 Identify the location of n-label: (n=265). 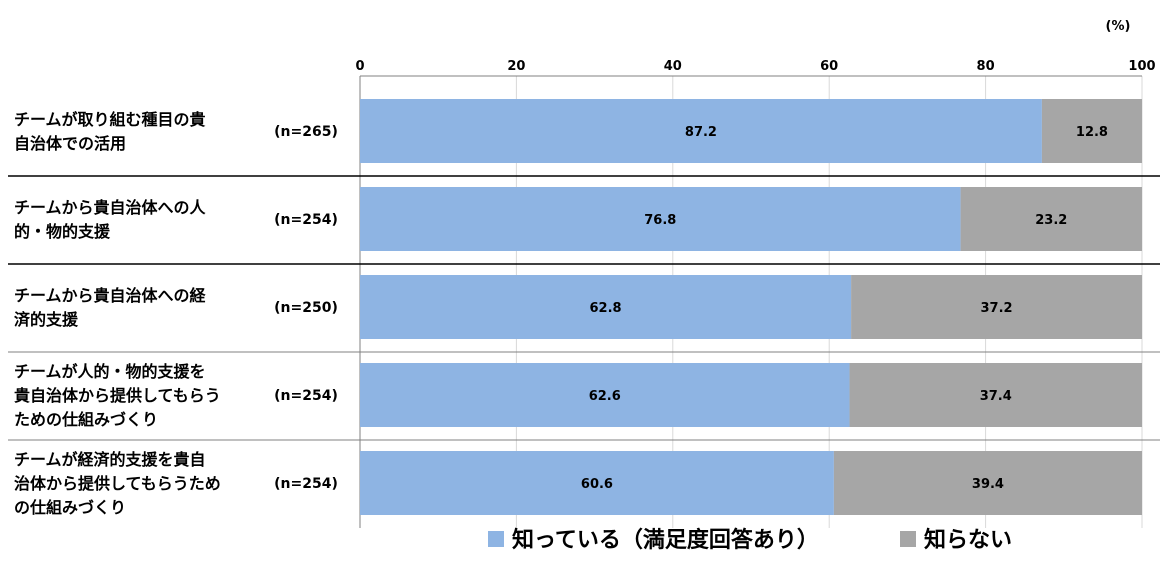
(306, 132).